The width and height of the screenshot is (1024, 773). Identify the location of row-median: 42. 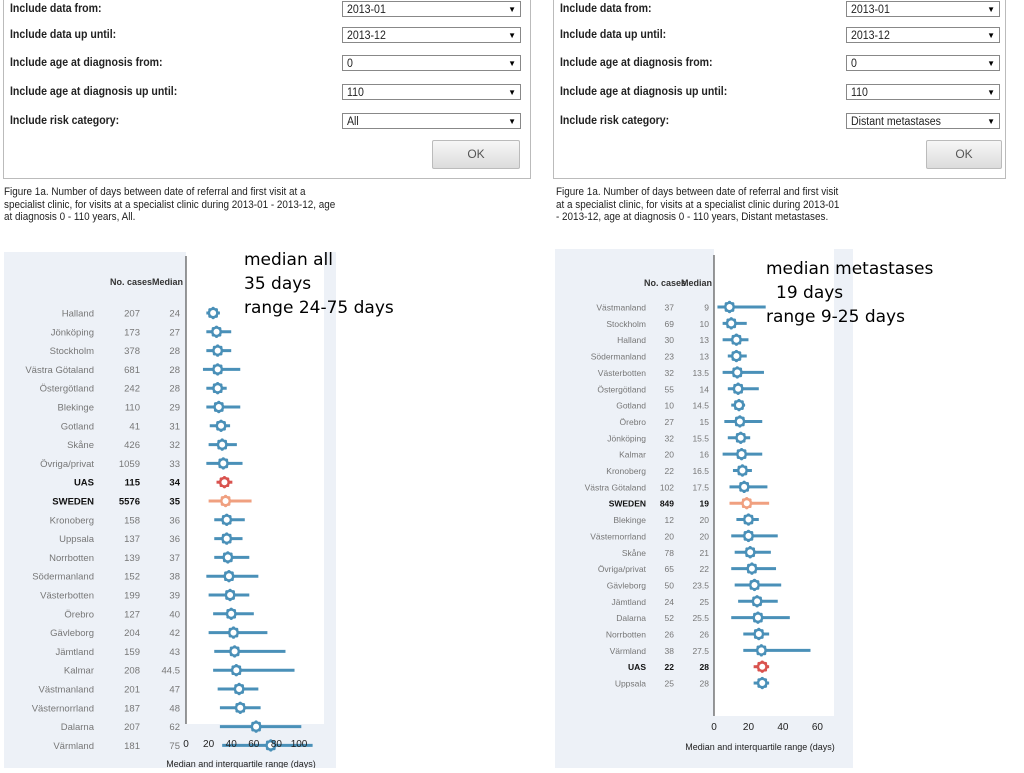
(174, 633).